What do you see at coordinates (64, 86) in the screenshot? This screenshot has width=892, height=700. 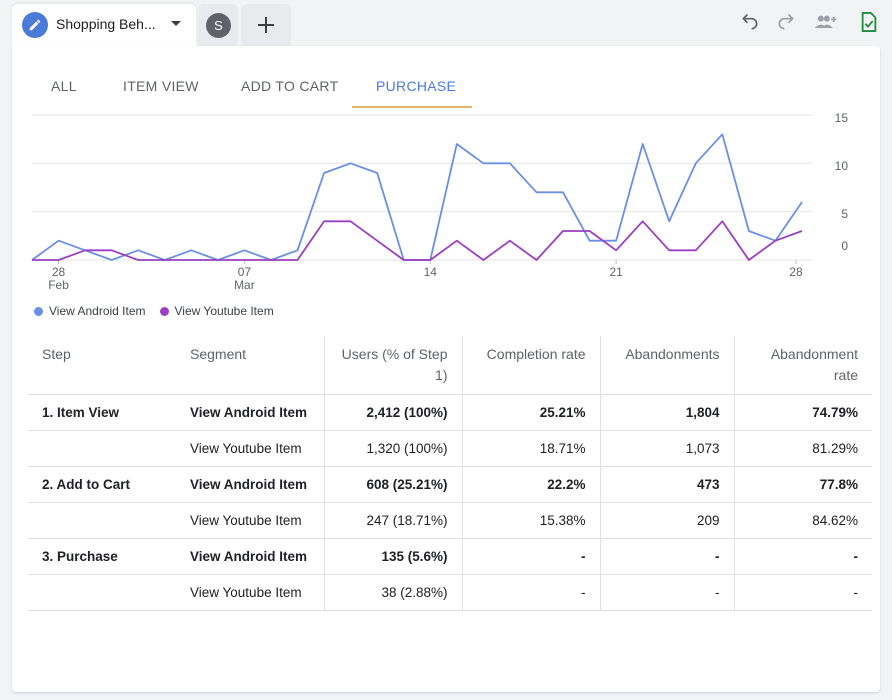 I see `tab-all: ALL` at bounding box center [64, 86].